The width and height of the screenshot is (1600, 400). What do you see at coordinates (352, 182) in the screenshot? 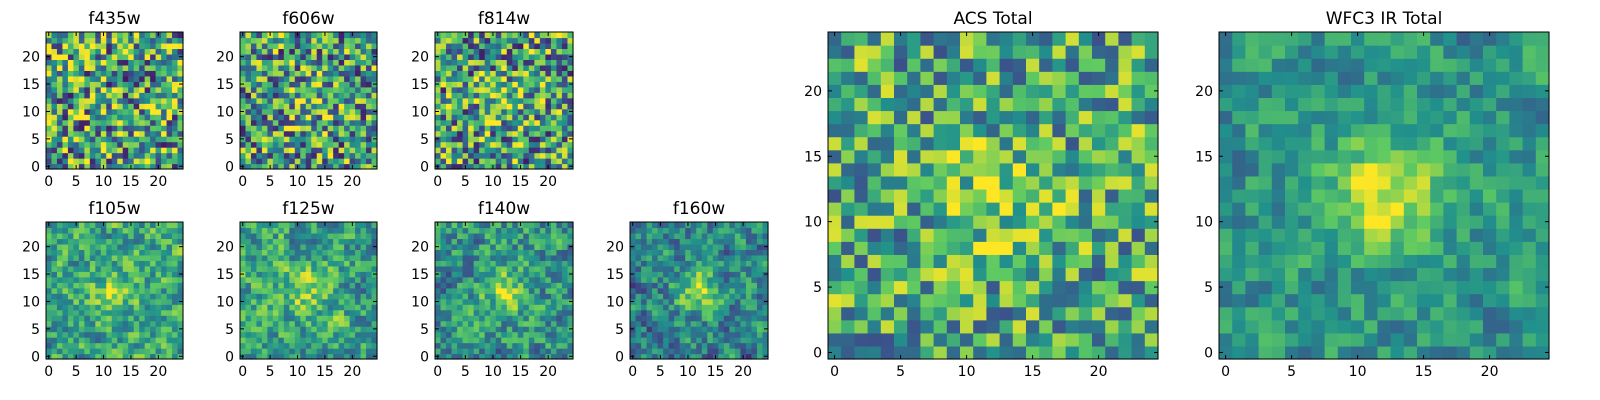
I see `x-tick-label: 20` at bounding box center [352, 182].